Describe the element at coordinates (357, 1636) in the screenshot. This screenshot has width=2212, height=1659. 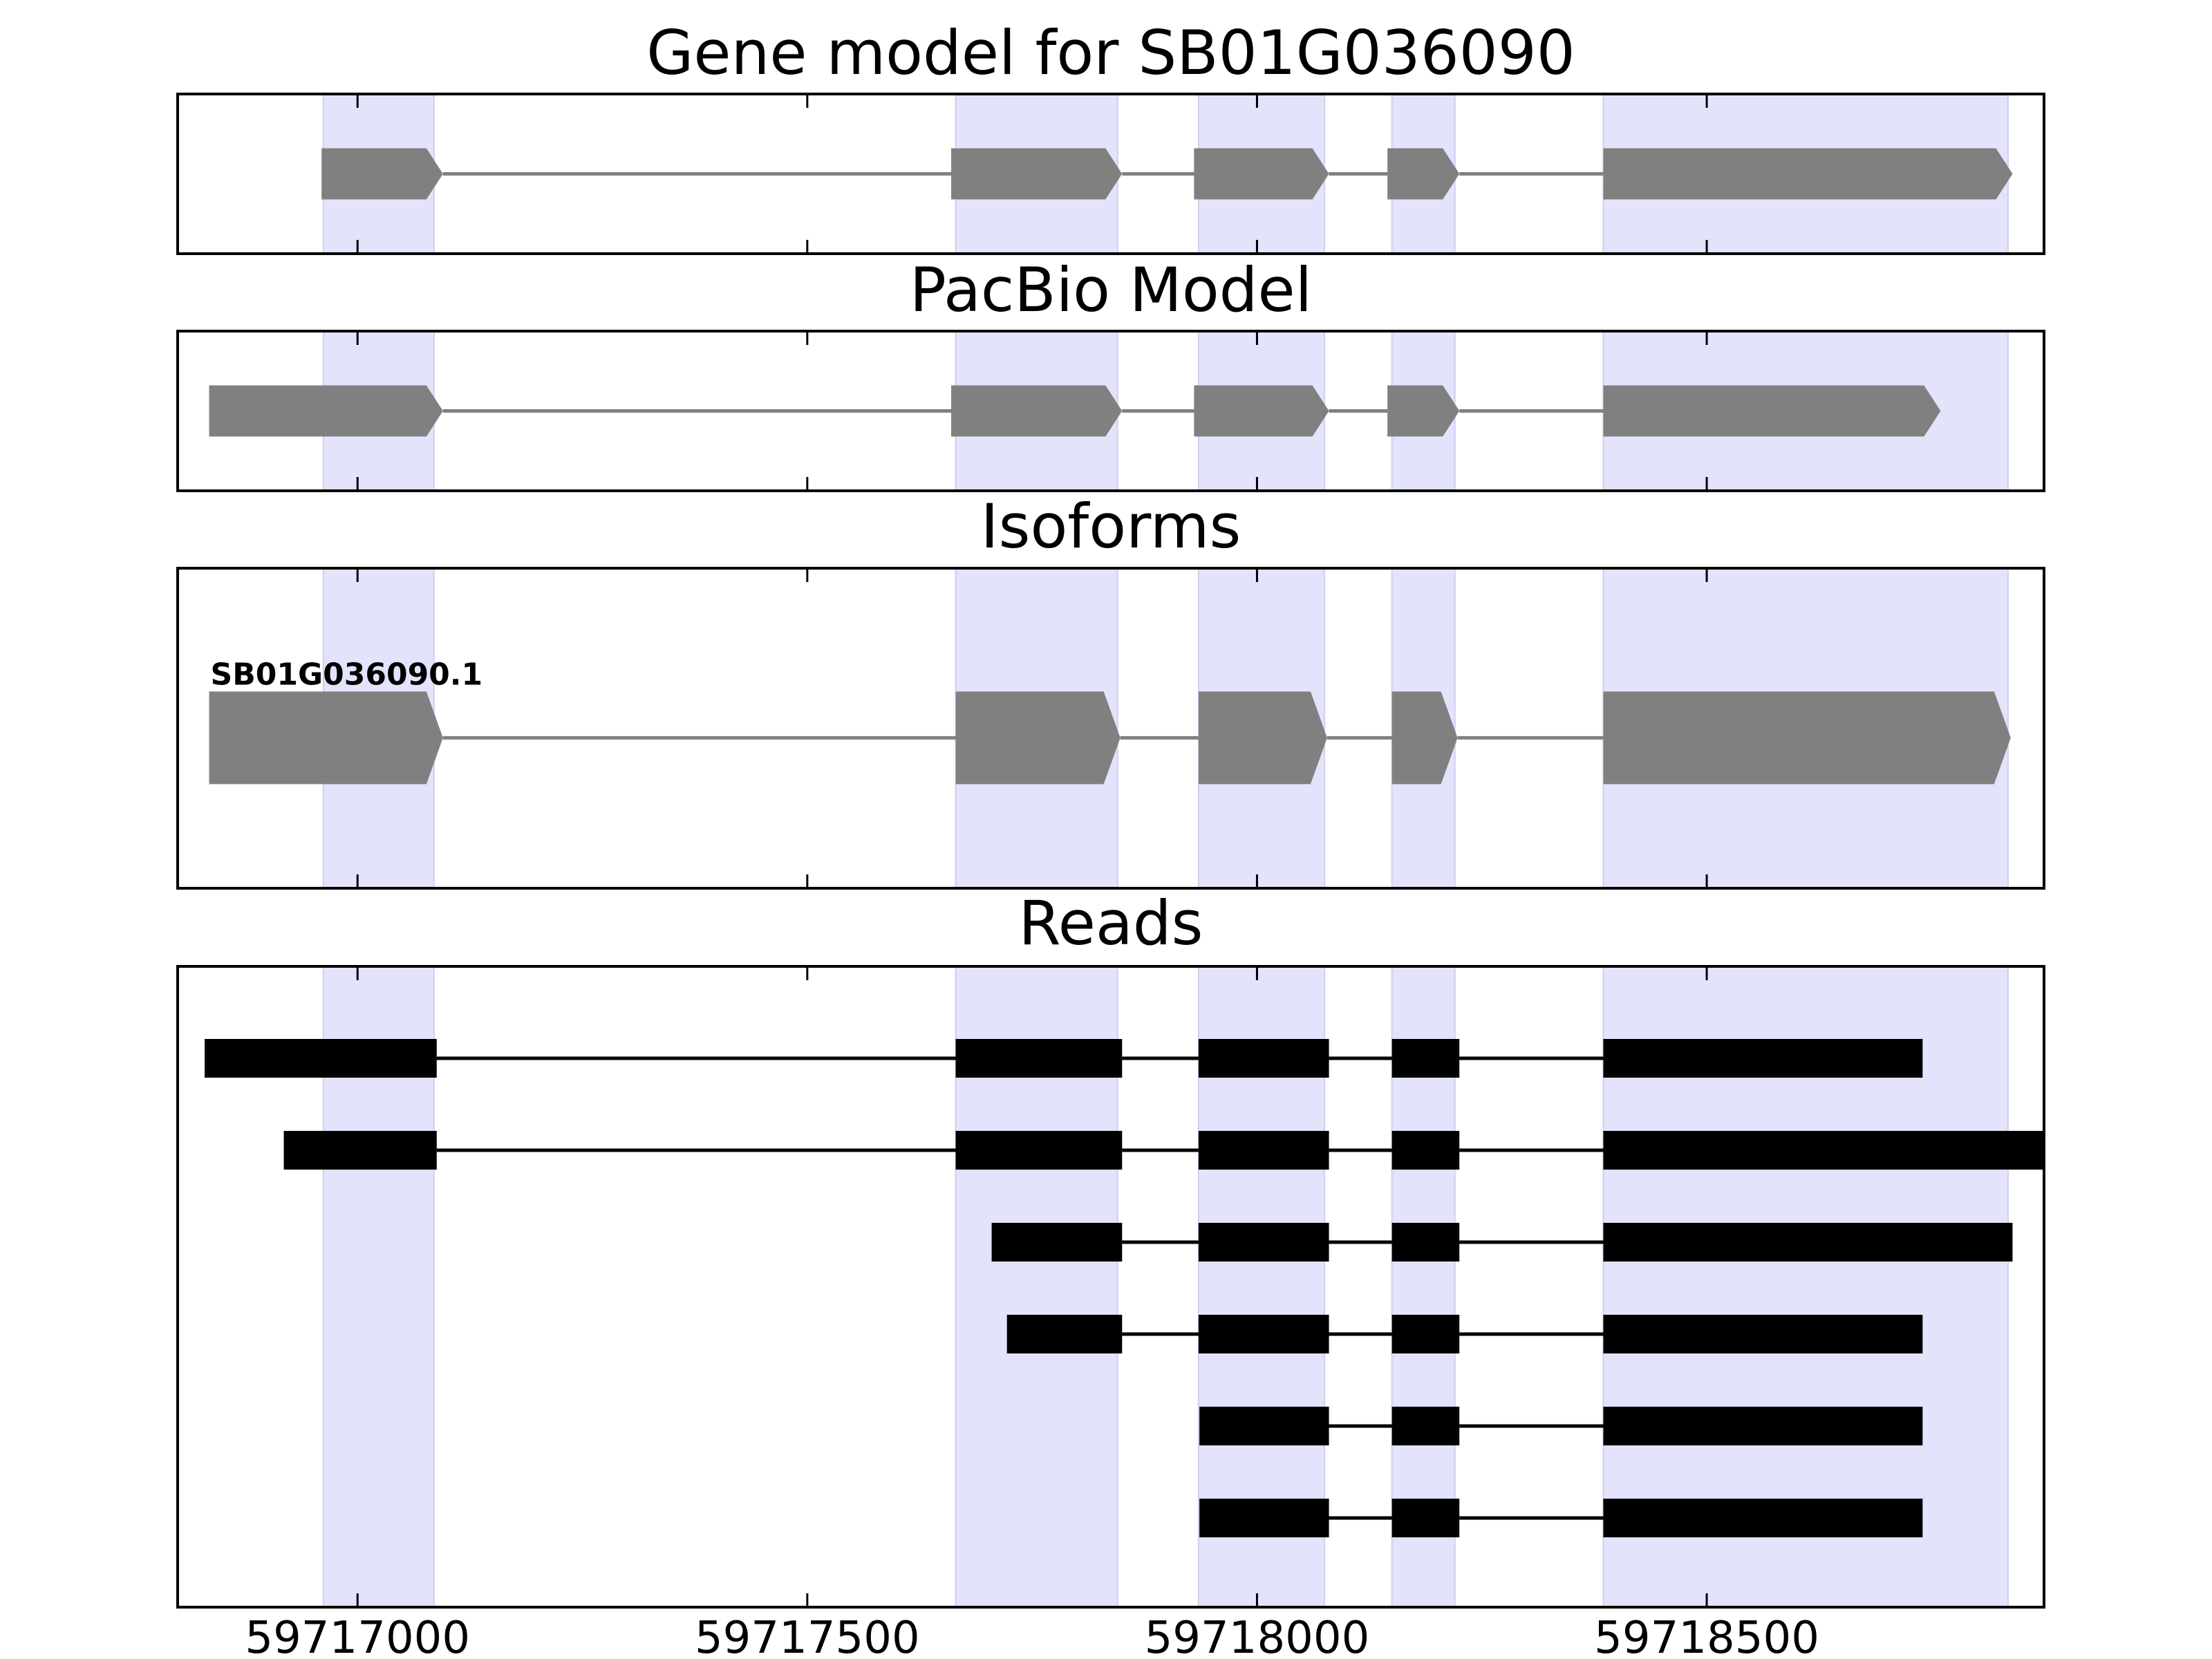
I see `x-tick-label: 59717000` at that location.